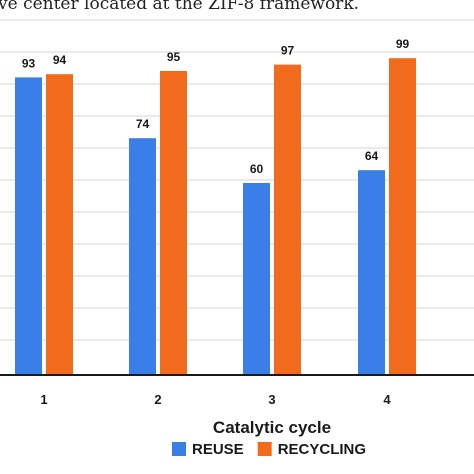 The image size is (474, 474). What do you see at coordinates (322, 449) in the screenshot?
I see `legend-label-recycling: RECYCLING` at bounding box center [322, 449].